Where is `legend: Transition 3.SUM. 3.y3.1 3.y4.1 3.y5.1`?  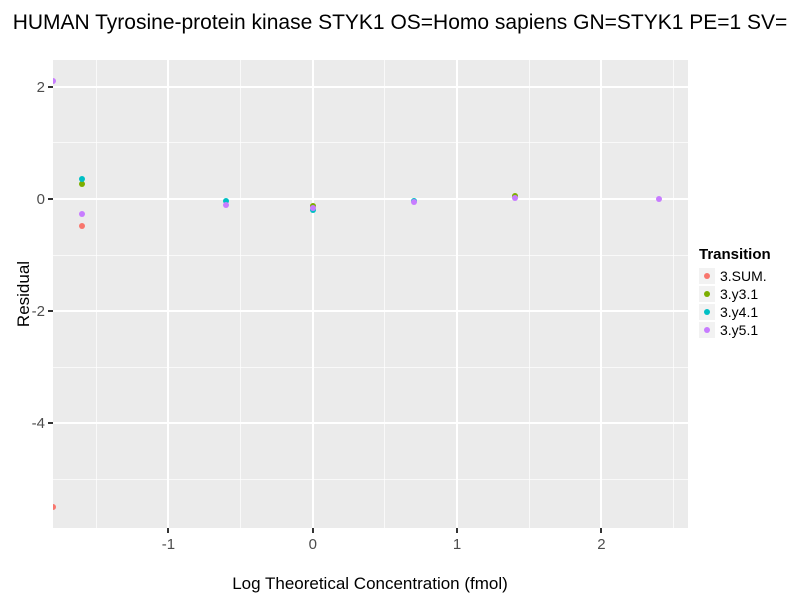 legend: Transition 3.SUM. 3.y3.1 3.y4.1 3.y5.1 is located at coordinates (735, 293).